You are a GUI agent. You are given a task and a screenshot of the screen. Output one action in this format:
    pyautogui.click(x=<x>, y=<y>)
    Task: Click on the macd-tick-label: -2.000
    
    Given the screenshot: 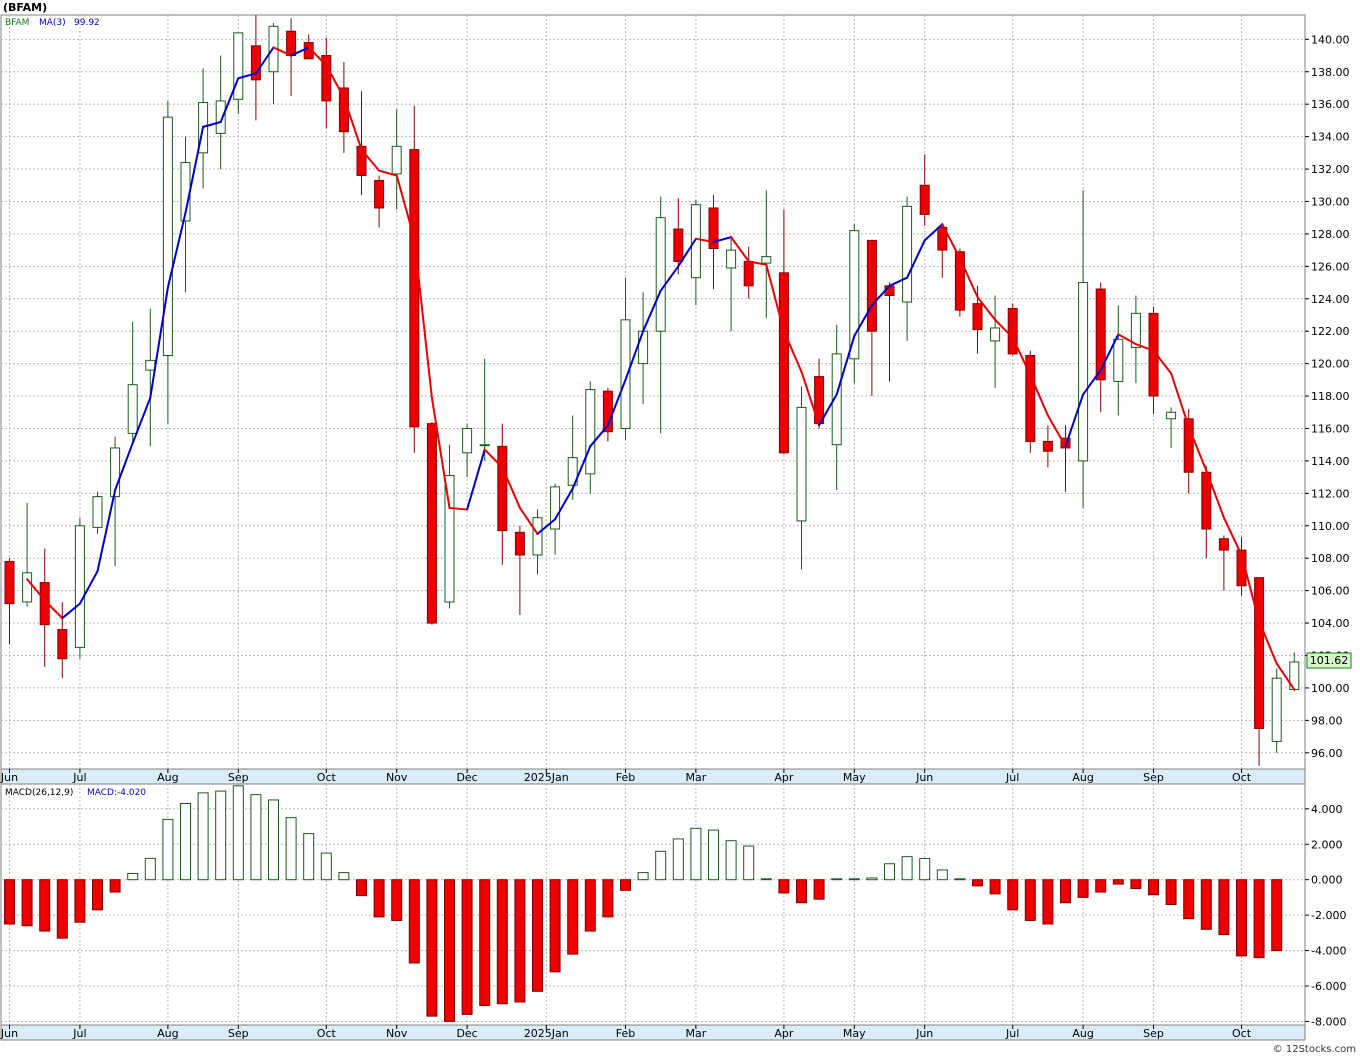 What is the action you would take?
    pyautogui.click(x=1328, y=915)
    